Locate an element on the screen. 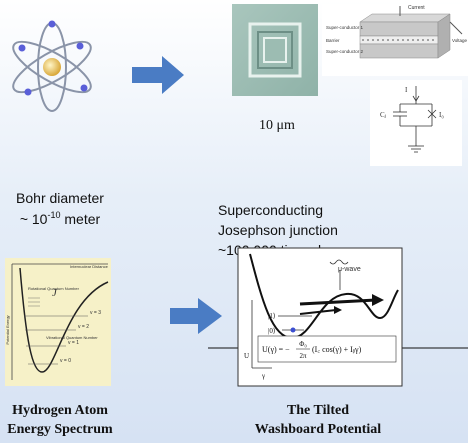 This screenshot has width=468, height=443. graph-label: Vibrational Quantum Number is located at coordinates (72, 337).